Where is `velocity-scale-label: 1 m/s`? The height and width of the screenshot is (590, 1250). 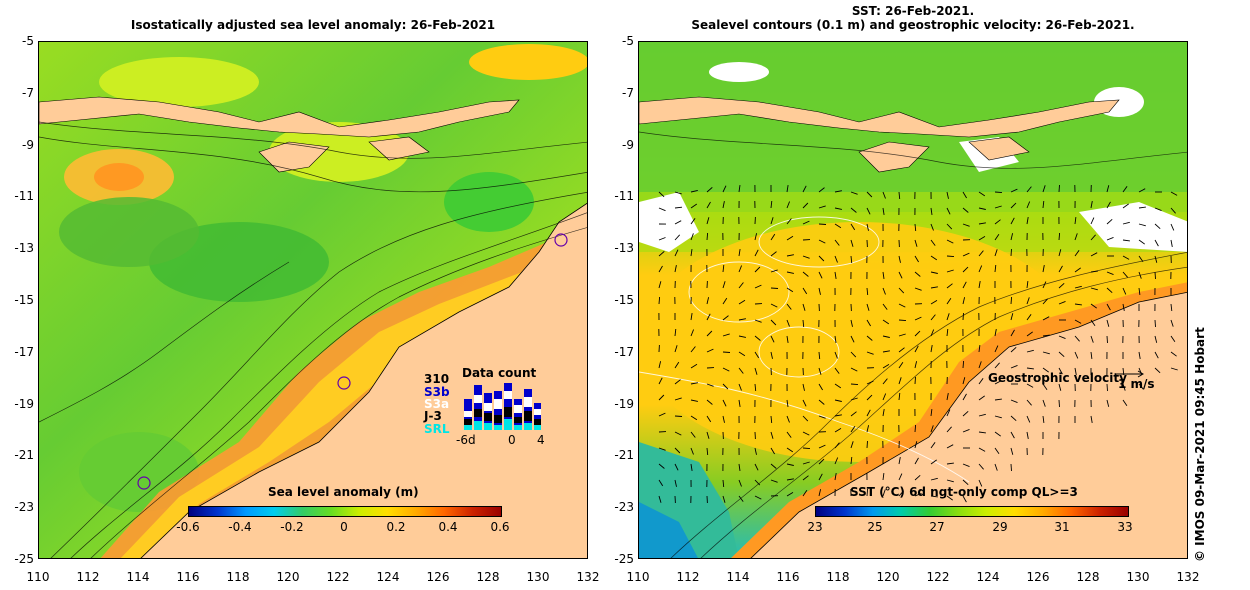
velocity-scale-label: 1 m/s is located at coordinates (1136, 384).